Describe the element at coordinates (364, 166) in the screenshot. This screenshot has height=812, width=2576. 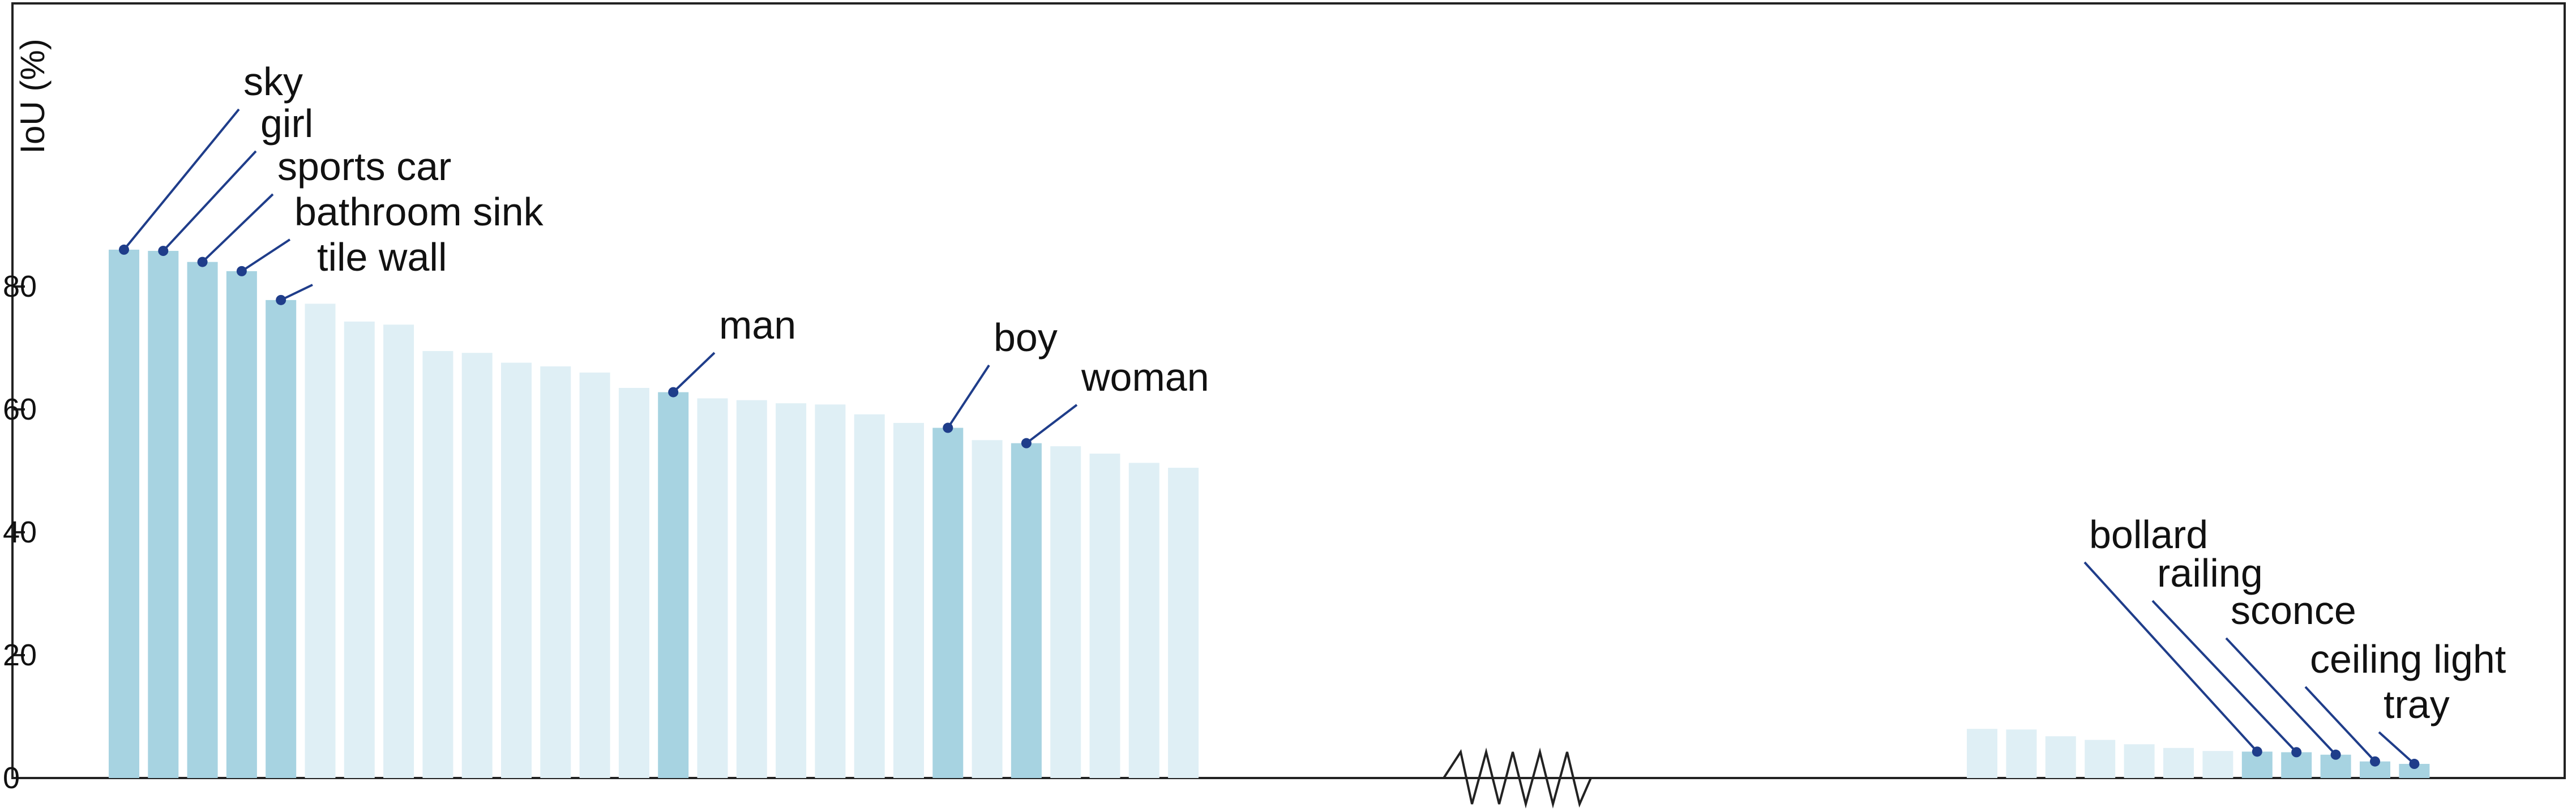
I see `annotation-sports-car: sports car` at that location.